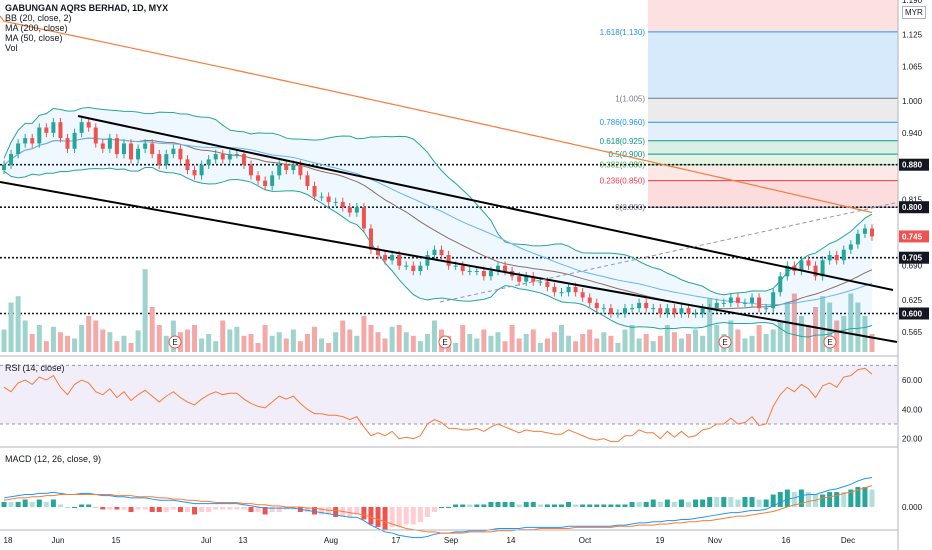 The image size is (932, 550). What do you see at coordinates (623, 141) in the screenshot?
I see `fib-level-label: 0.618(0.925)` at bounding box center [623, 141].